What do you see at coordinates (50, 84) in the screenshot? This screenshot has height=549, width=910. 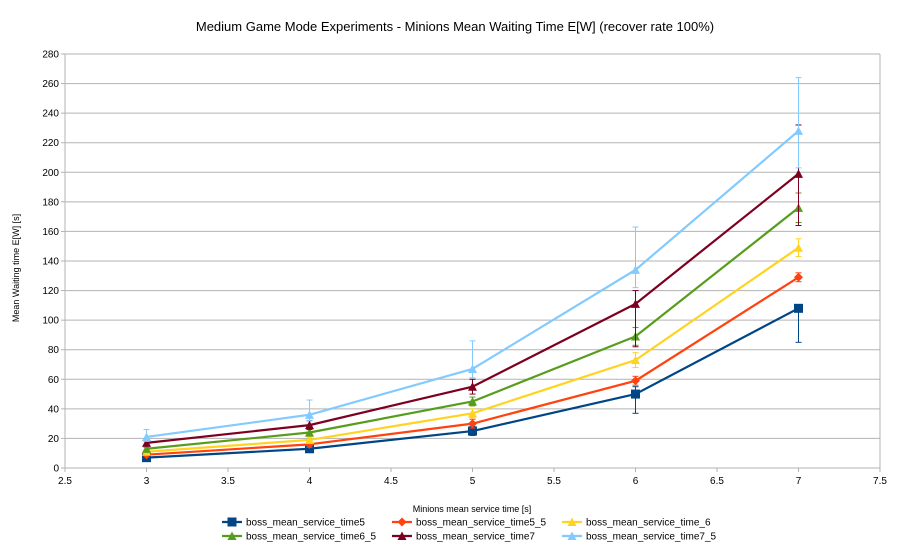 I see `y-tick-label: 260` at bounding box center [50, 84].